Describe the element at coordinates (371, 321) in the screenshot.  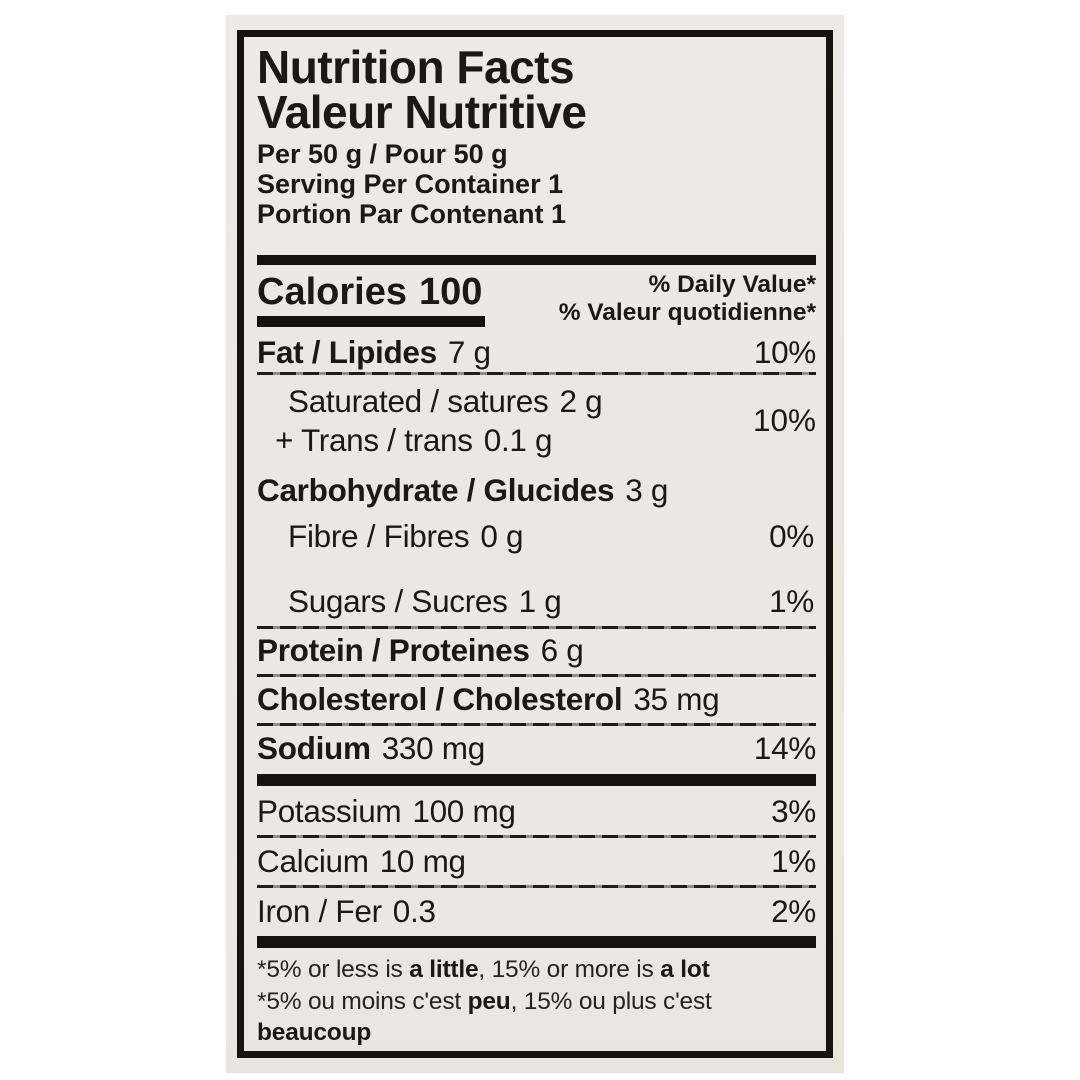
I see `calories-underline-bar` at that location.